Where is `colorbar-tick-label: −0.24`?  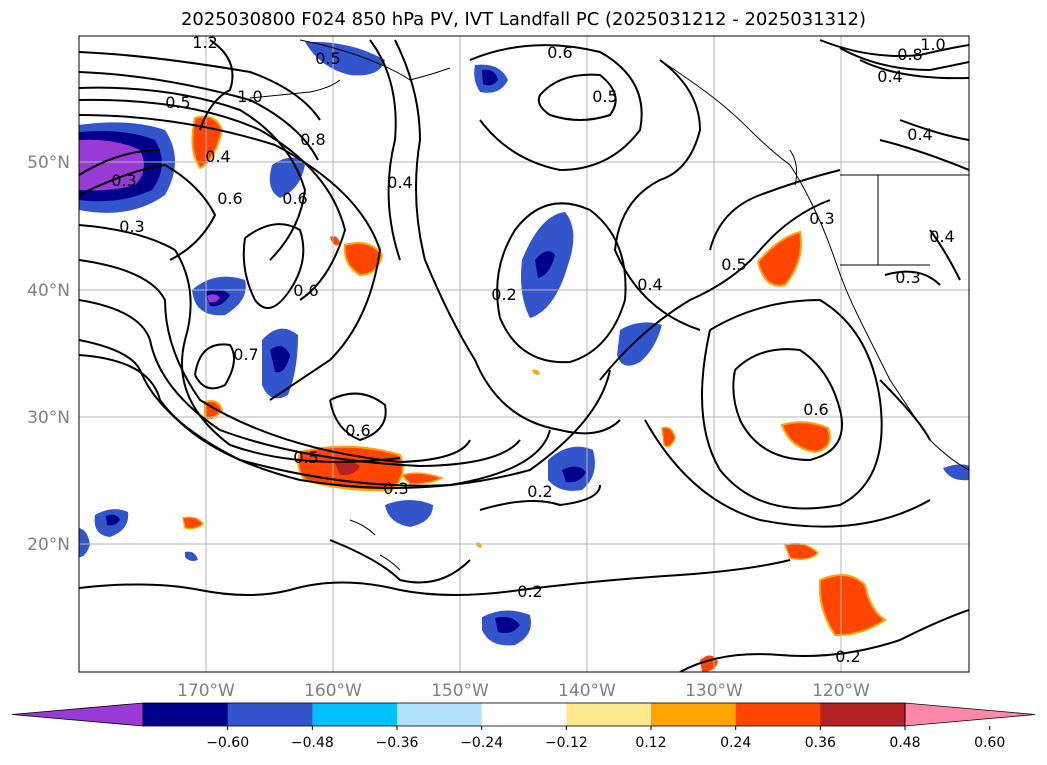
colorbar-tick-label: −0.24 is located at coordinates (481, 743).